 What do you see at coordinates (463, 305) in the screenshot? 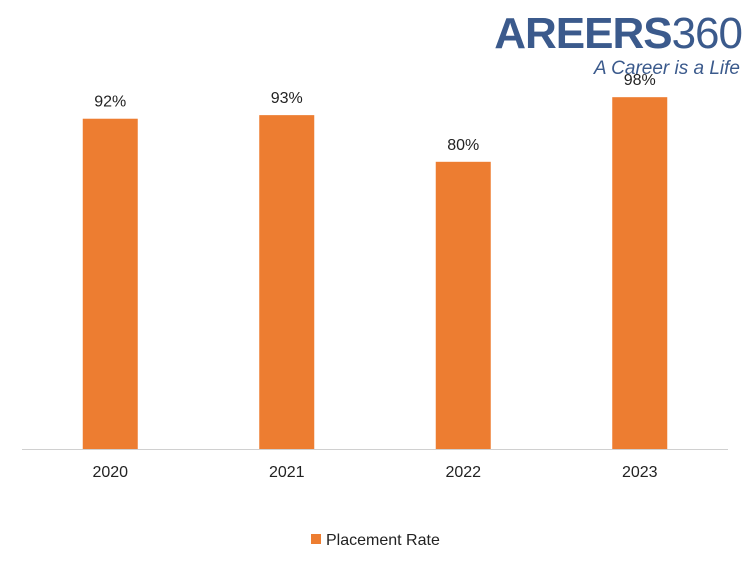
I see `bar-2022` at bounding box center [463, 305].